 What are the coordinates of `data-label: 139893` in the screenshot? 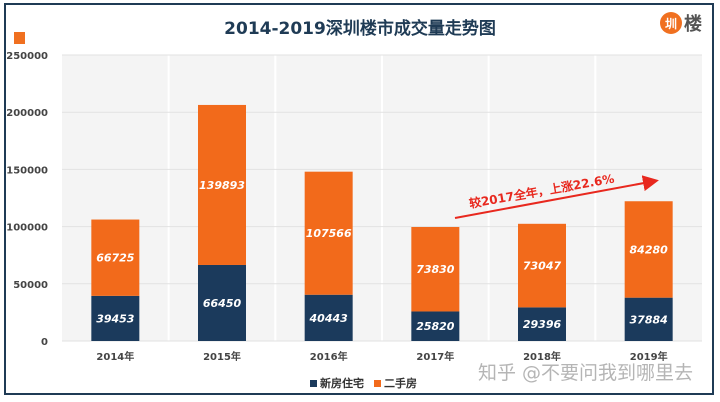 It's located at (222, 185).